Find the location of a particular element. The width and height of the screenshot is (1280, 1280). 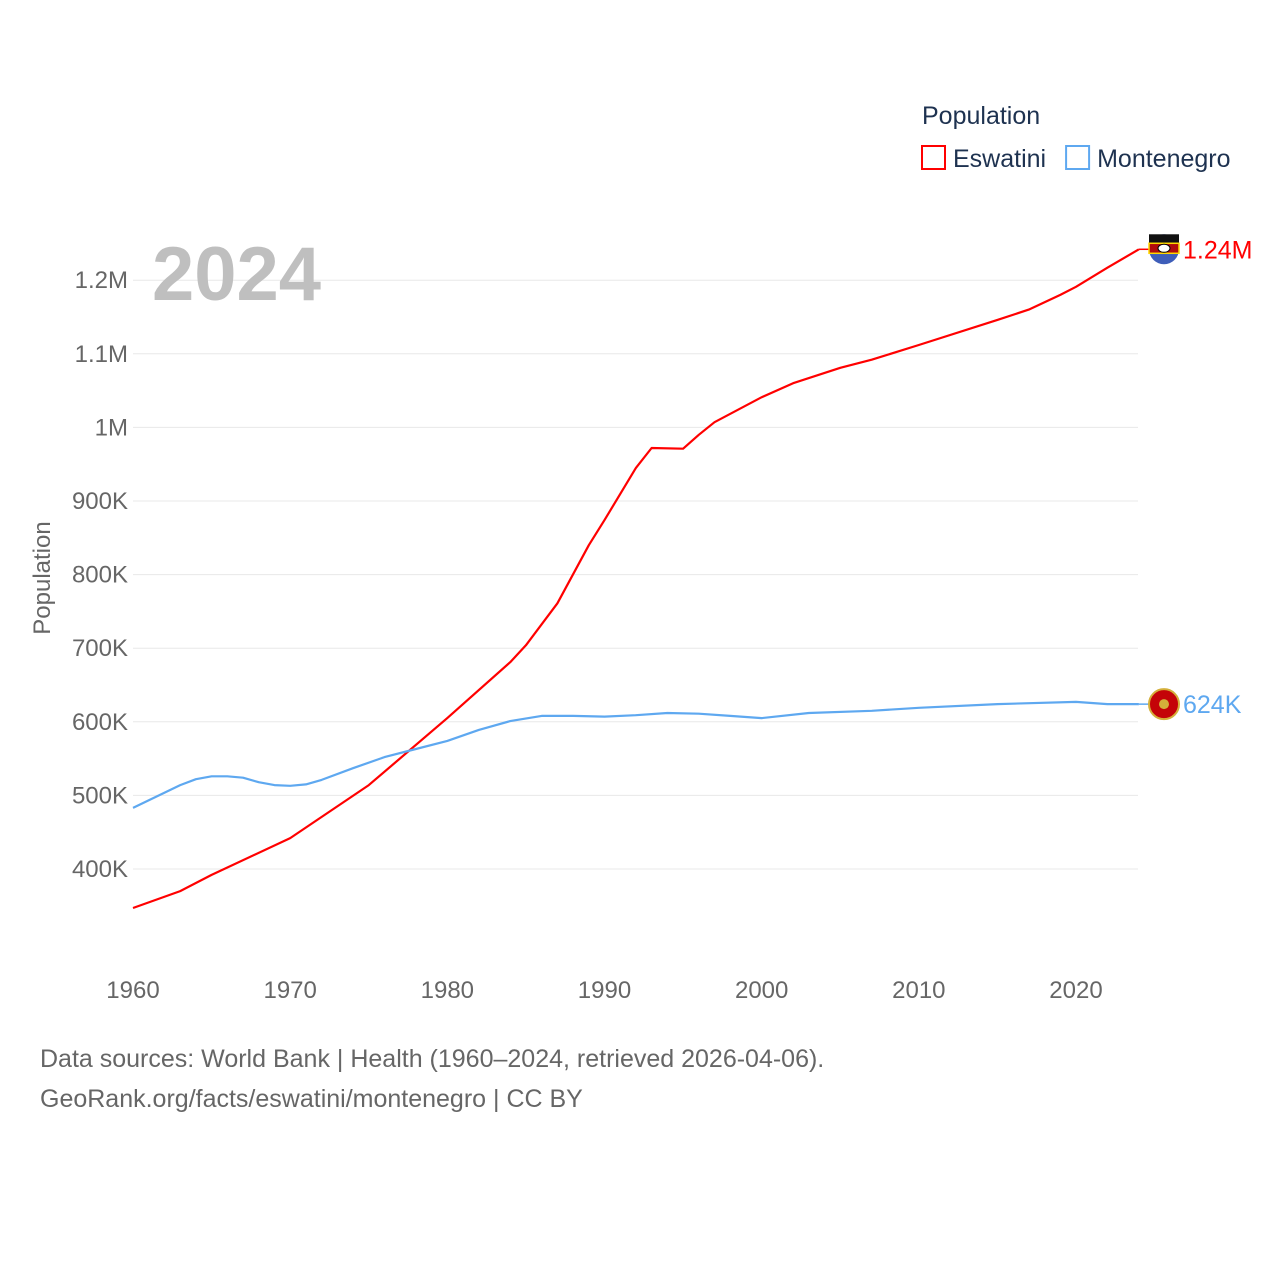

end-value-label: 624K is located at coordinates (1212, 705).